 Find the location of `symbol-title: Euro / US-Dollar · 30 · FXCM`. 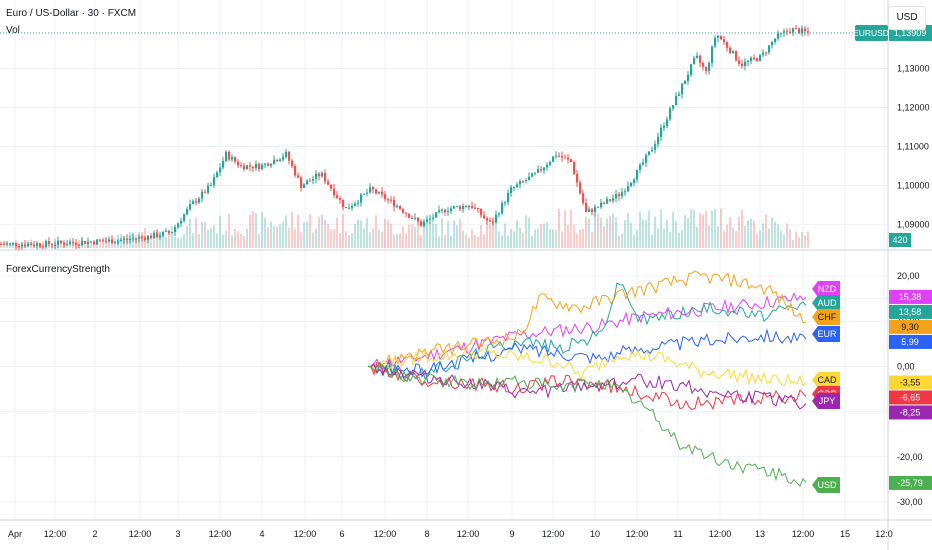

symbol-title: Euro / US-Dollar · 30 · FXCM is located at coordinates (71, 13).